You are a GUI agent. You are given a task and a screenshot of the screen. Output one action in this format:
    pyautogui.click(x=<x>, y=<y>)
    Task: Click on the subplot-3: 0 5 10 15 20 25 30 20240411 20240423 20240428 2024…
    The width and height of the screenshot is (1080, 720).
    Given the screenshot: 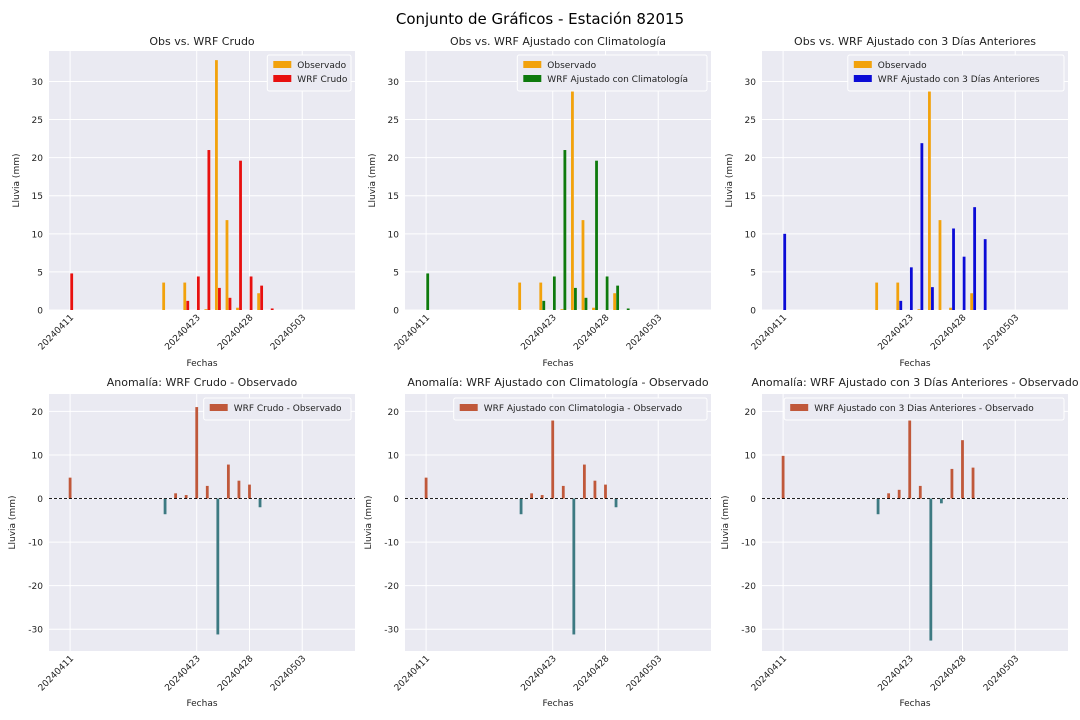 What is the action you would take?
    pyautogui.click(x=896, y=202)
    